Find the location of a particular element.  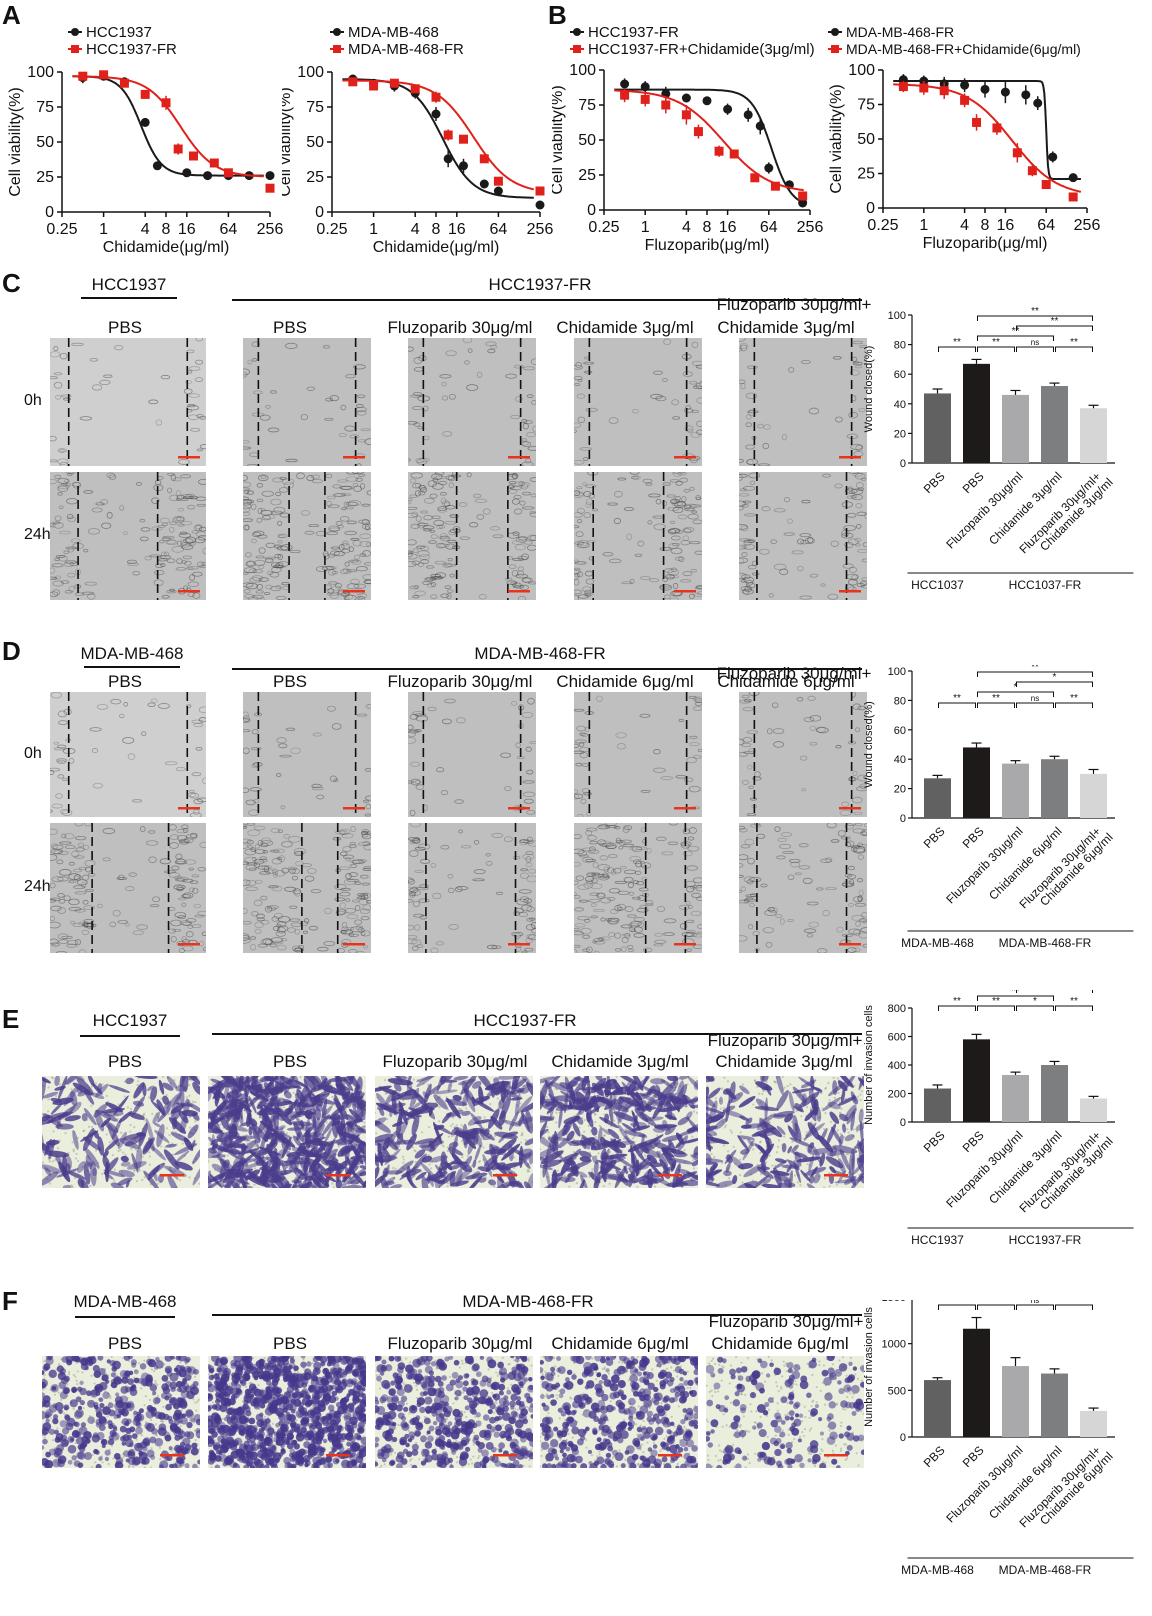

y-tick-label: 60 is located at coordinates (900, 375).